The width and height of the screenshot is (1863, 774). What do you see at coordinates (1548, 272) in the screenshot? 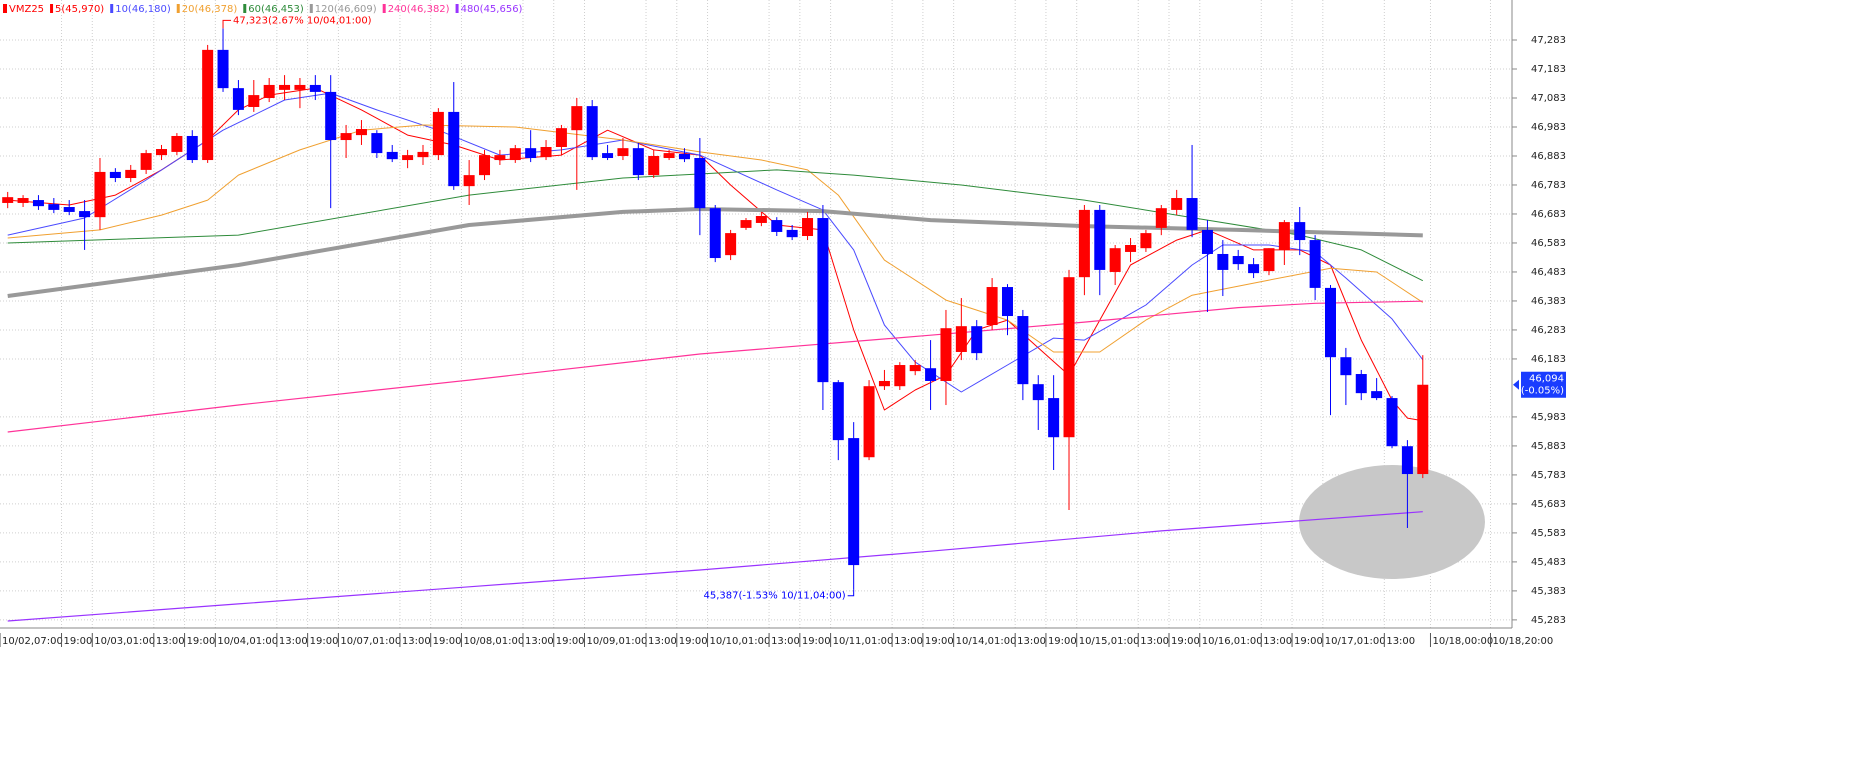
I see `y-tick-label: 46,483` at bounding box center [1548, 272].